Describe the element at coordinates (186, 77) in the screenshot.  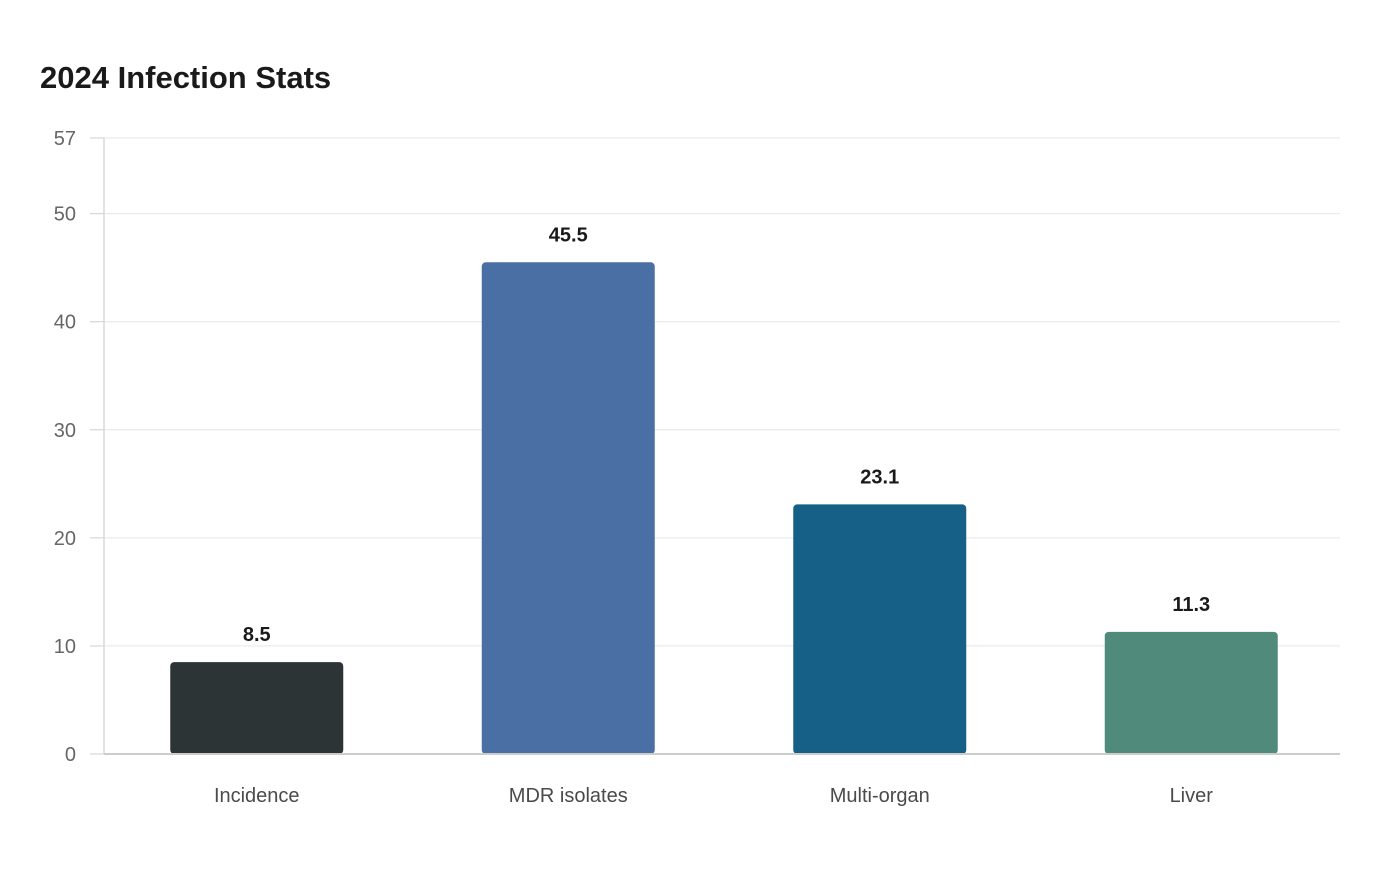
I see `chart-title: 2024 Infection Stats` at that location.